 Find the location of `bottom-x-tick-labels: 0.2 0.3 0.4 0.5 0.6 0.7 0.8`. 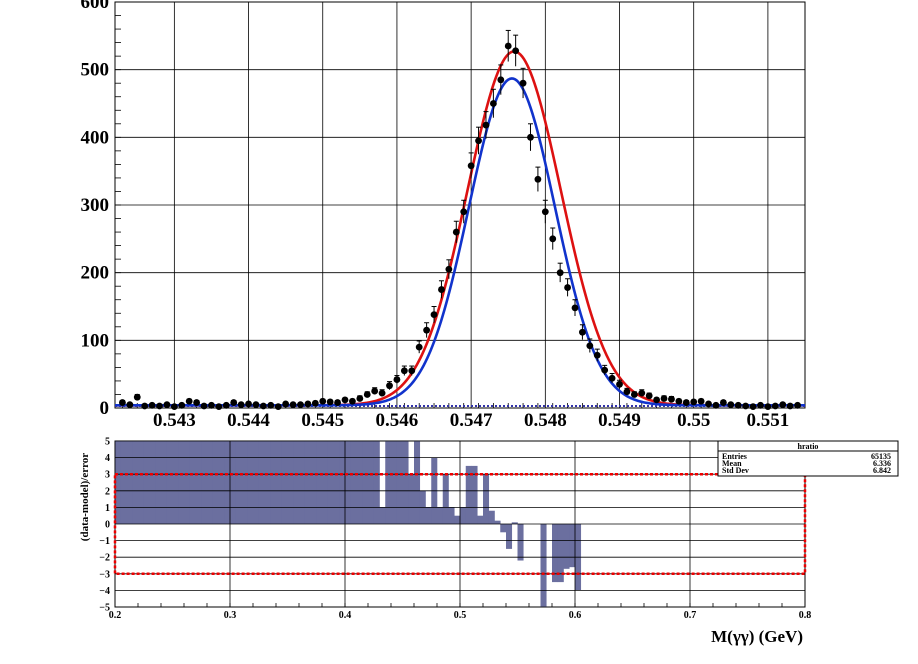

bottom-x-tick-labels: 0.2 0.3 0.4 0.5 0.6 0.7 0.8 is located at coordinates (460, 615).